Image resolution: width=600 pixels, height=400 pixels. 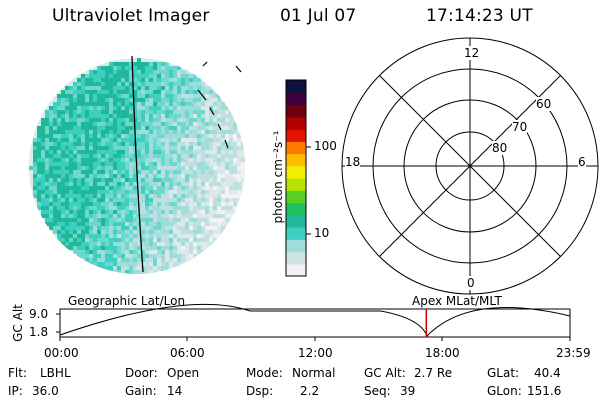 What do you see at coordinates (18, 323) in the screenshot?
I see `timeline-y-label: GC Alt` at bounding box center [18, 323].